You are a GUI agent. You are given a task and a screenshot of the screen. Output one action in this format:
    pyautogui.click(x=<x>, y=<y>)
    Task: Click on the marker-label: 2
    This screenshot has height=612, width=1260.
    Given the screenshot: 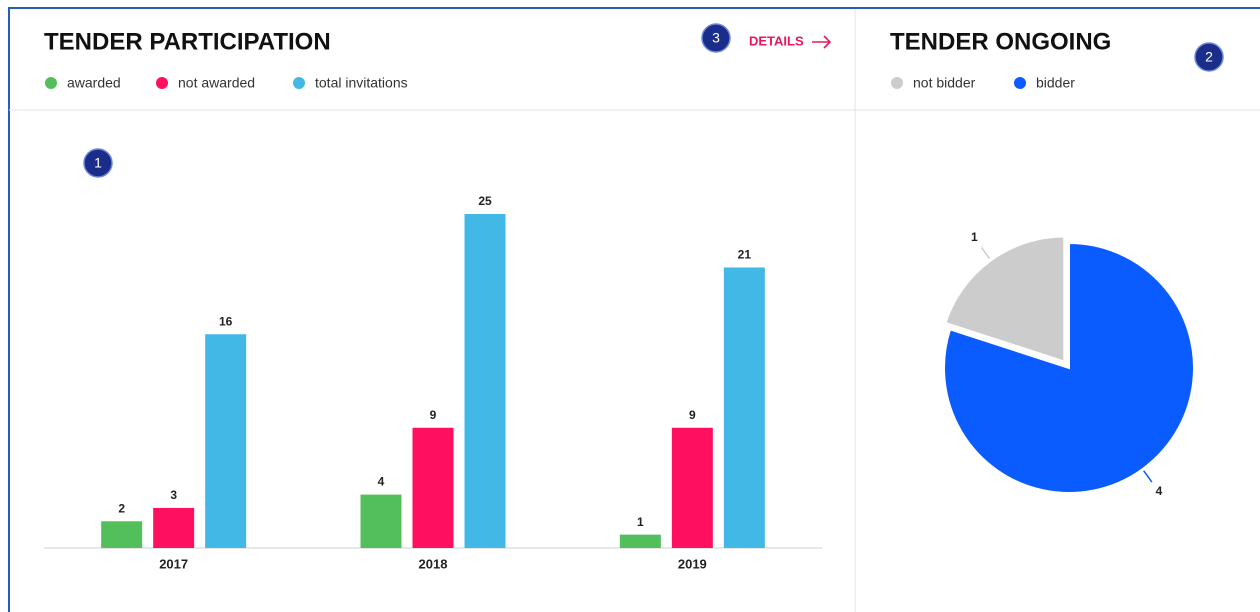 What is the action you would take?
    pyautogui.click(x=1209, y=57)
    